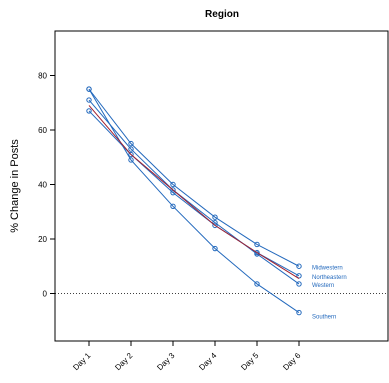  I want to click on y-axis: 0 20 40 60 80, so click(46, 185).